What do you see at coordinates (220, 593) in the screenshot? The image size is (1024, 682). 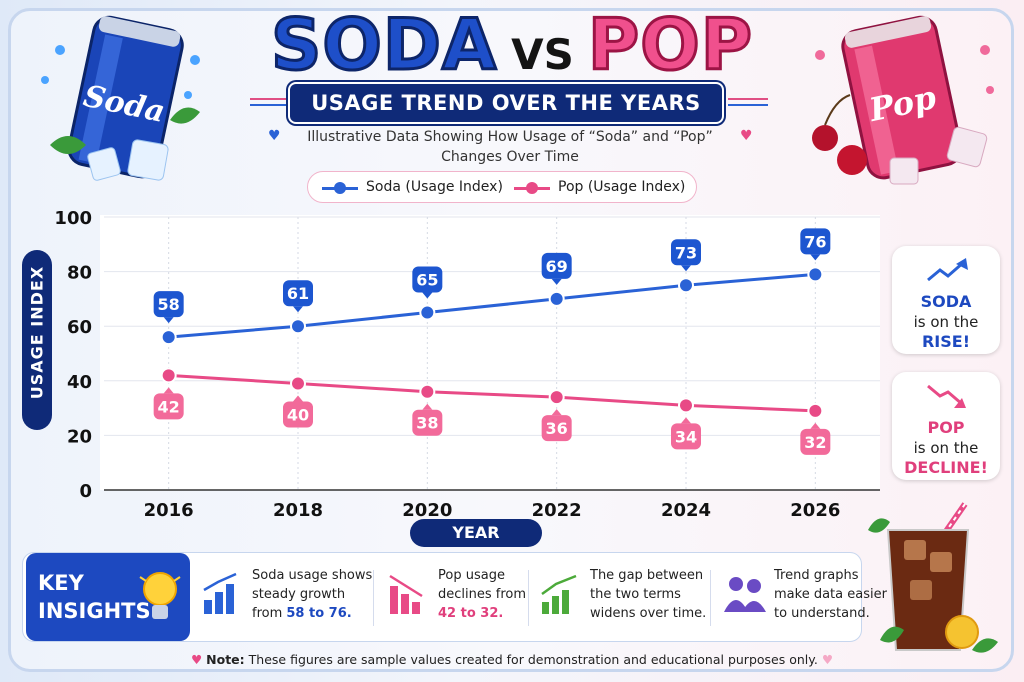 I see `bar-chart-up-icon` at bounding box center [220, 593].